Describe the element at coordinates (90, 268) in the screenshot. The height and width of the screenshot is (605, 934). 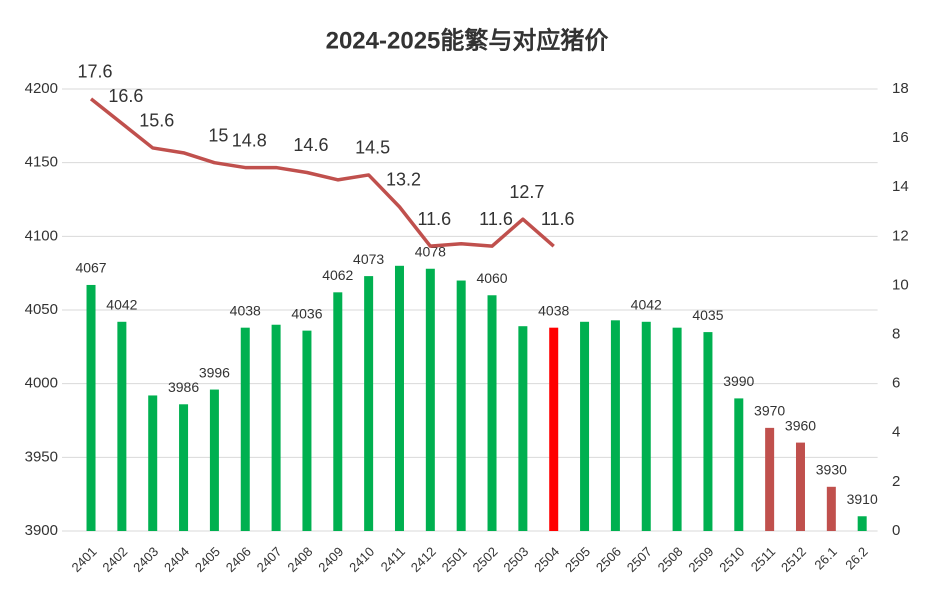
I see `bar-value-label: 4067` at that location.